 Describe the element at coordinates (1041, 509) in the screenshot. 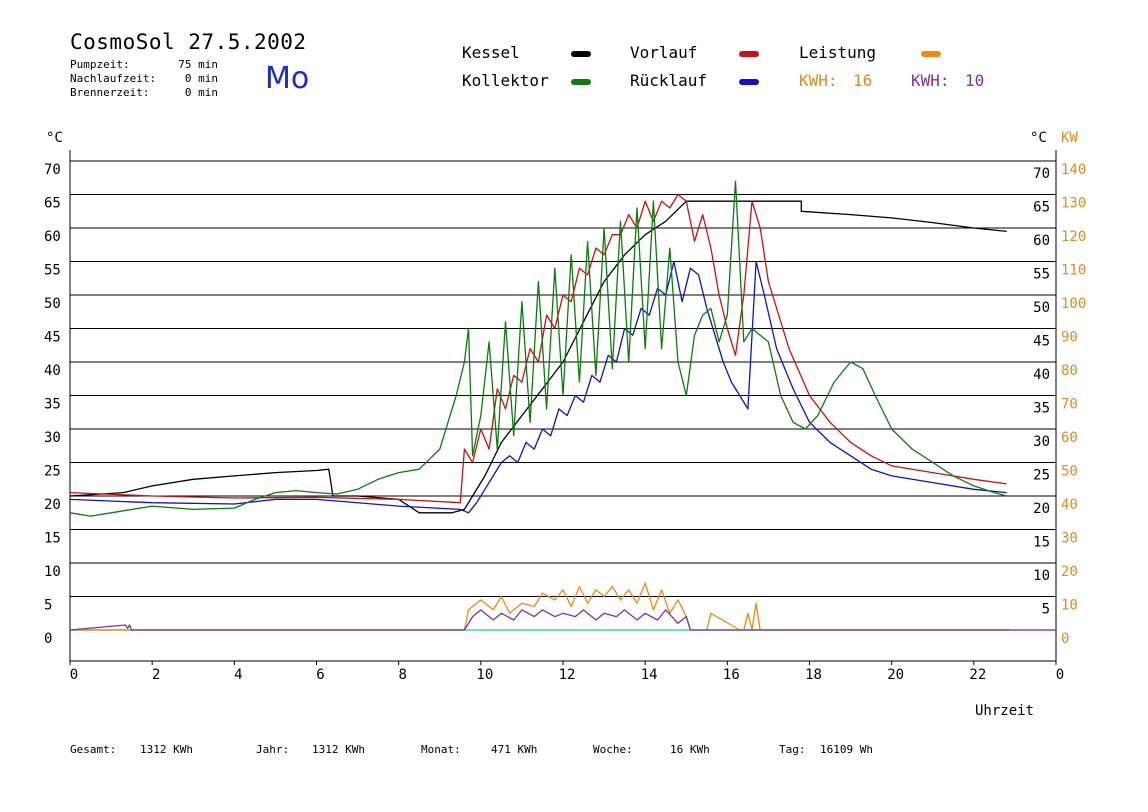

I see `y-tick-label-right: 20` at that location.